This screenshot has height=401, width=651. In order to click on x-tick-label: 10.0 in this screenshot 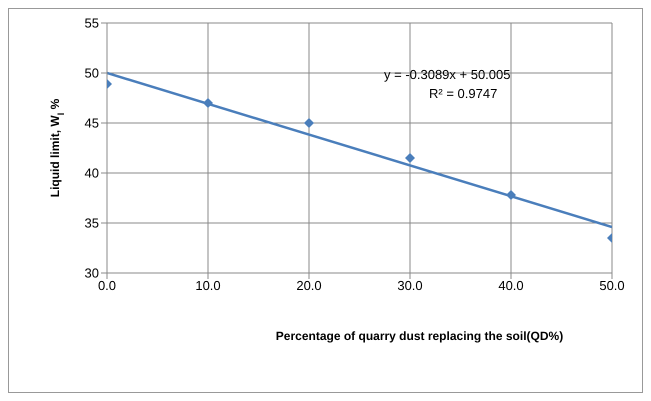, I will do `click(208, 286)`.